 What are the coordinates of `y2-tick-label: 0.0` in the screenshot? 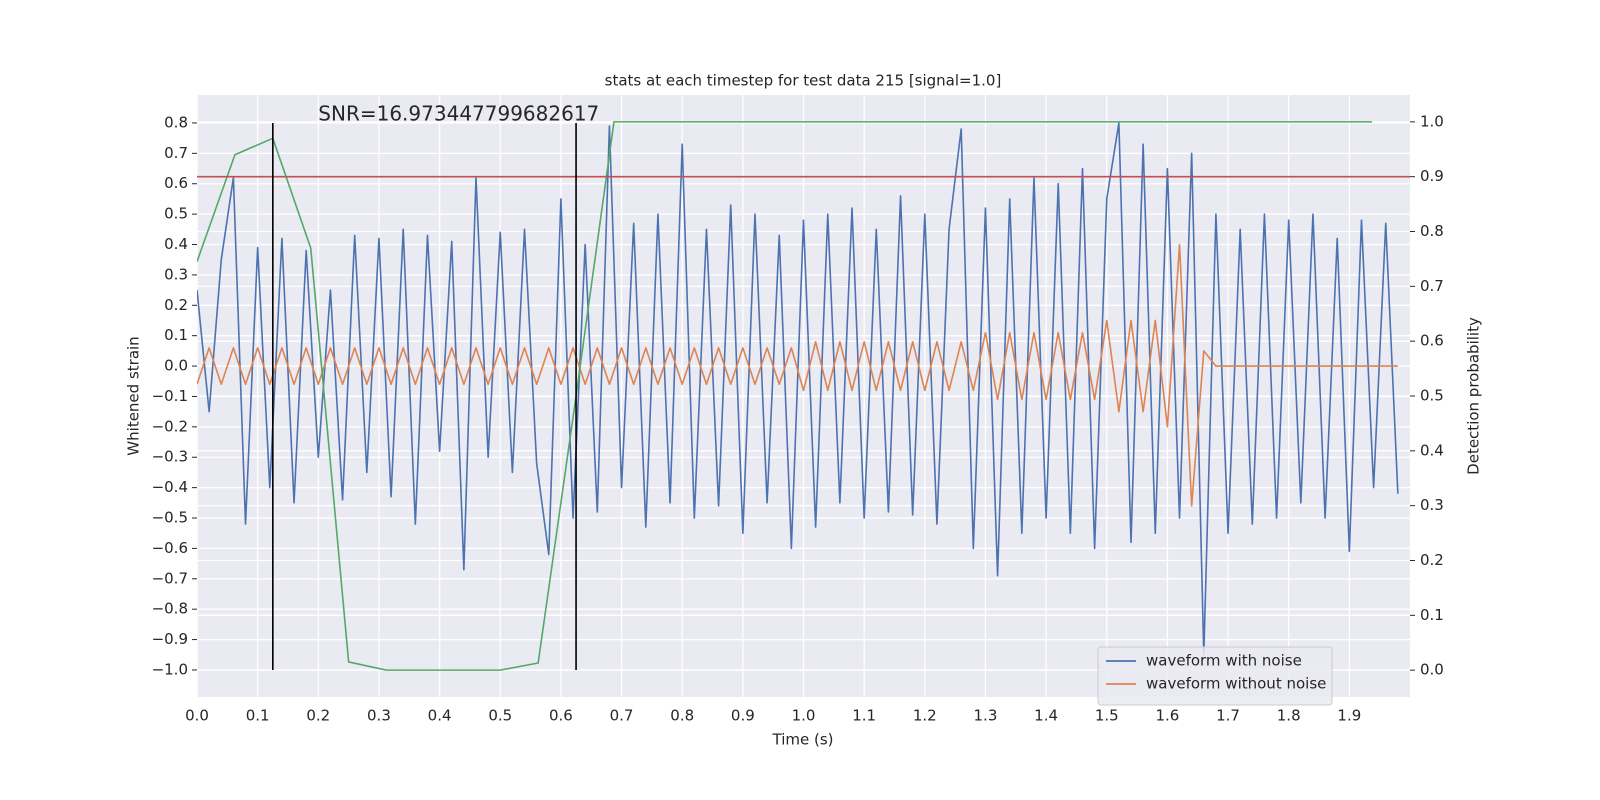 It's located at (1432, 670).